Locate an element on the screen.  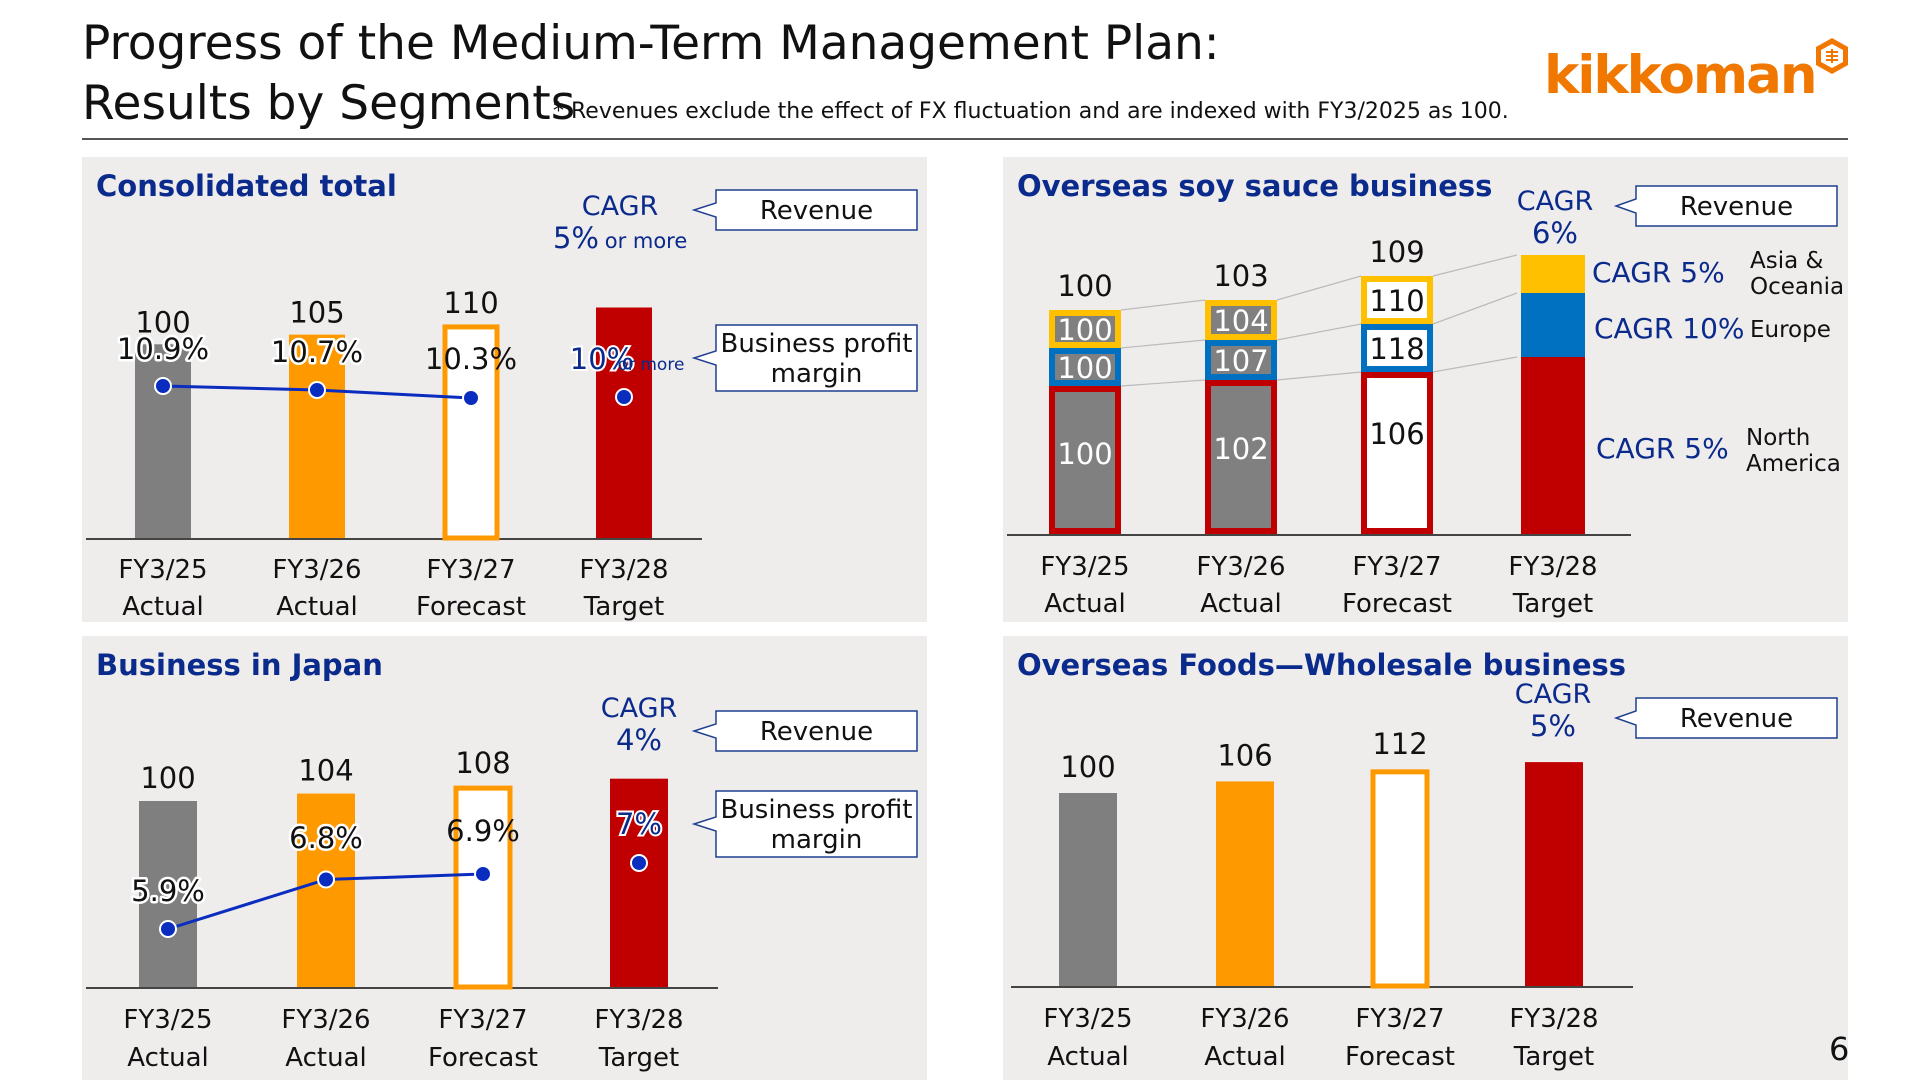
segment-value-asia-oceania: 104 is located at coordinates (1240, 321).